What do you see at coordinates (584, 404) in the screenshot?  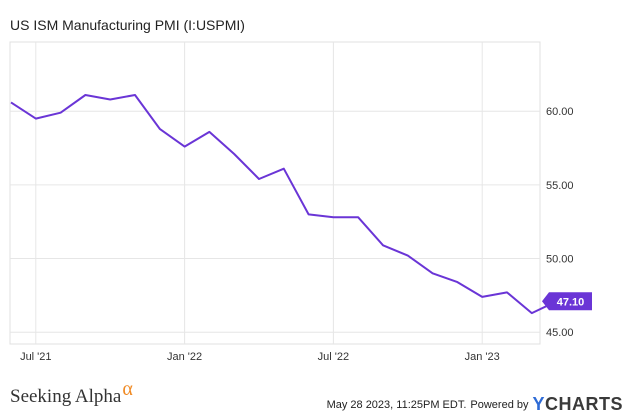 I see `ycharts-logo-text: CHARTS` at bounding box center [584, 404].